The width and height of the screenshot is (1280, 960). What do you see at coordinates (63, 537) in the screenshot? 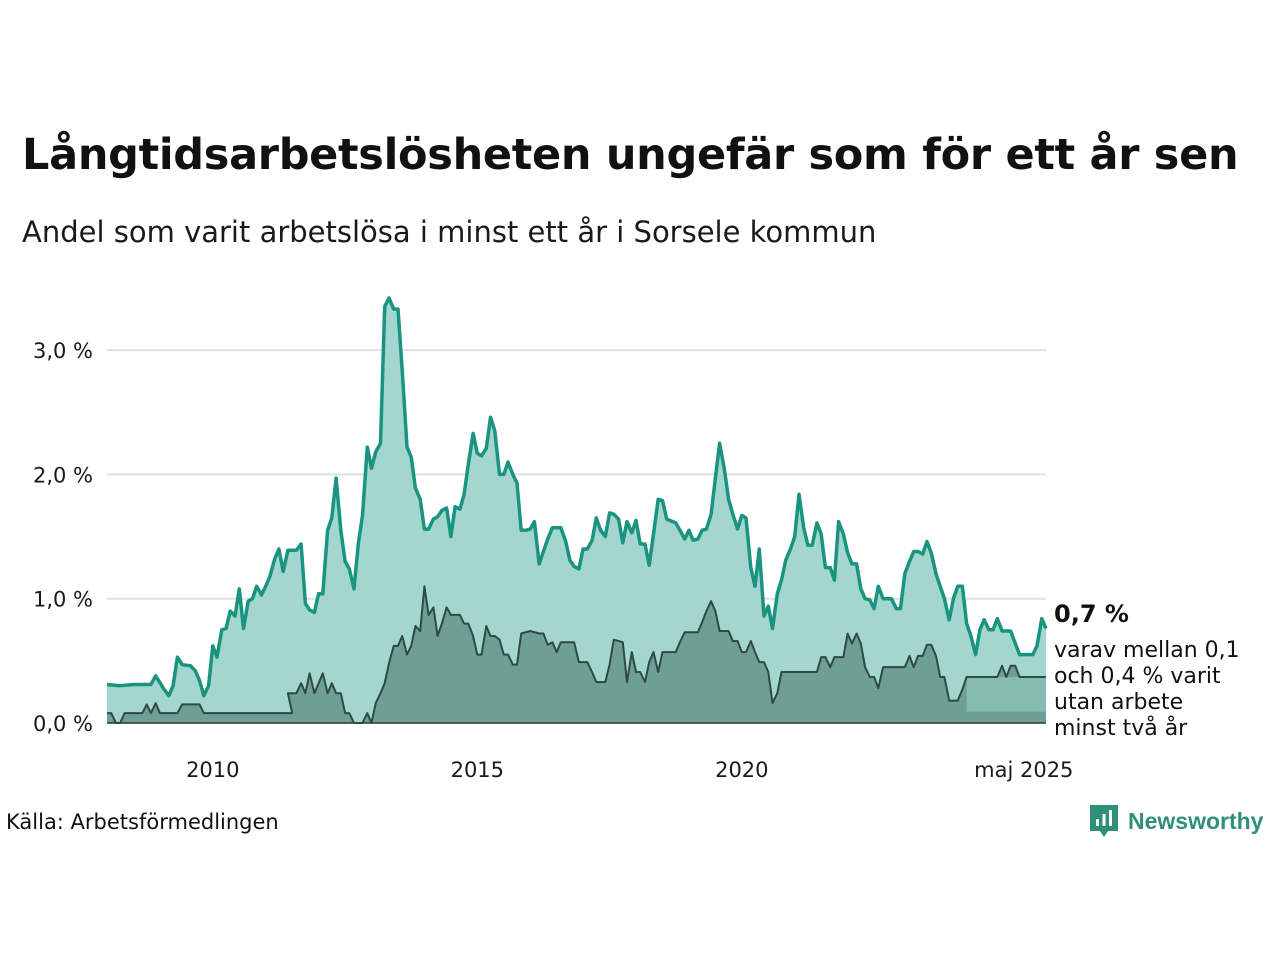
I see `y-axis-ticks: 0,0 % 1,0 % 2,0 % 3,0 %` at bounding box center [63, 537].